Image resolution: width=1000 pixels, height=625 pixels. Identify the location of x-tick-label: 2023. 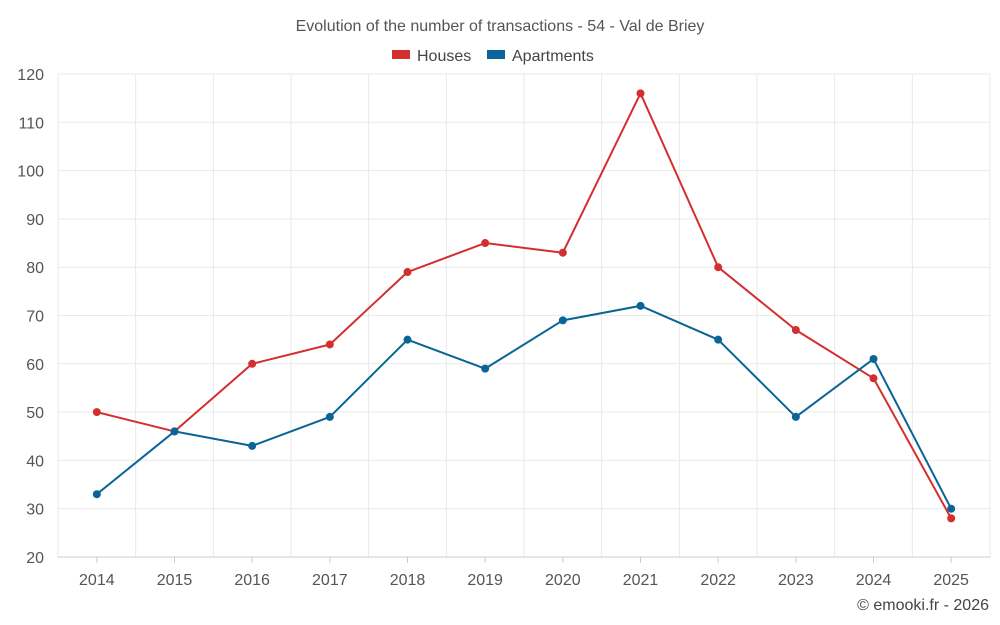
(796, 580).